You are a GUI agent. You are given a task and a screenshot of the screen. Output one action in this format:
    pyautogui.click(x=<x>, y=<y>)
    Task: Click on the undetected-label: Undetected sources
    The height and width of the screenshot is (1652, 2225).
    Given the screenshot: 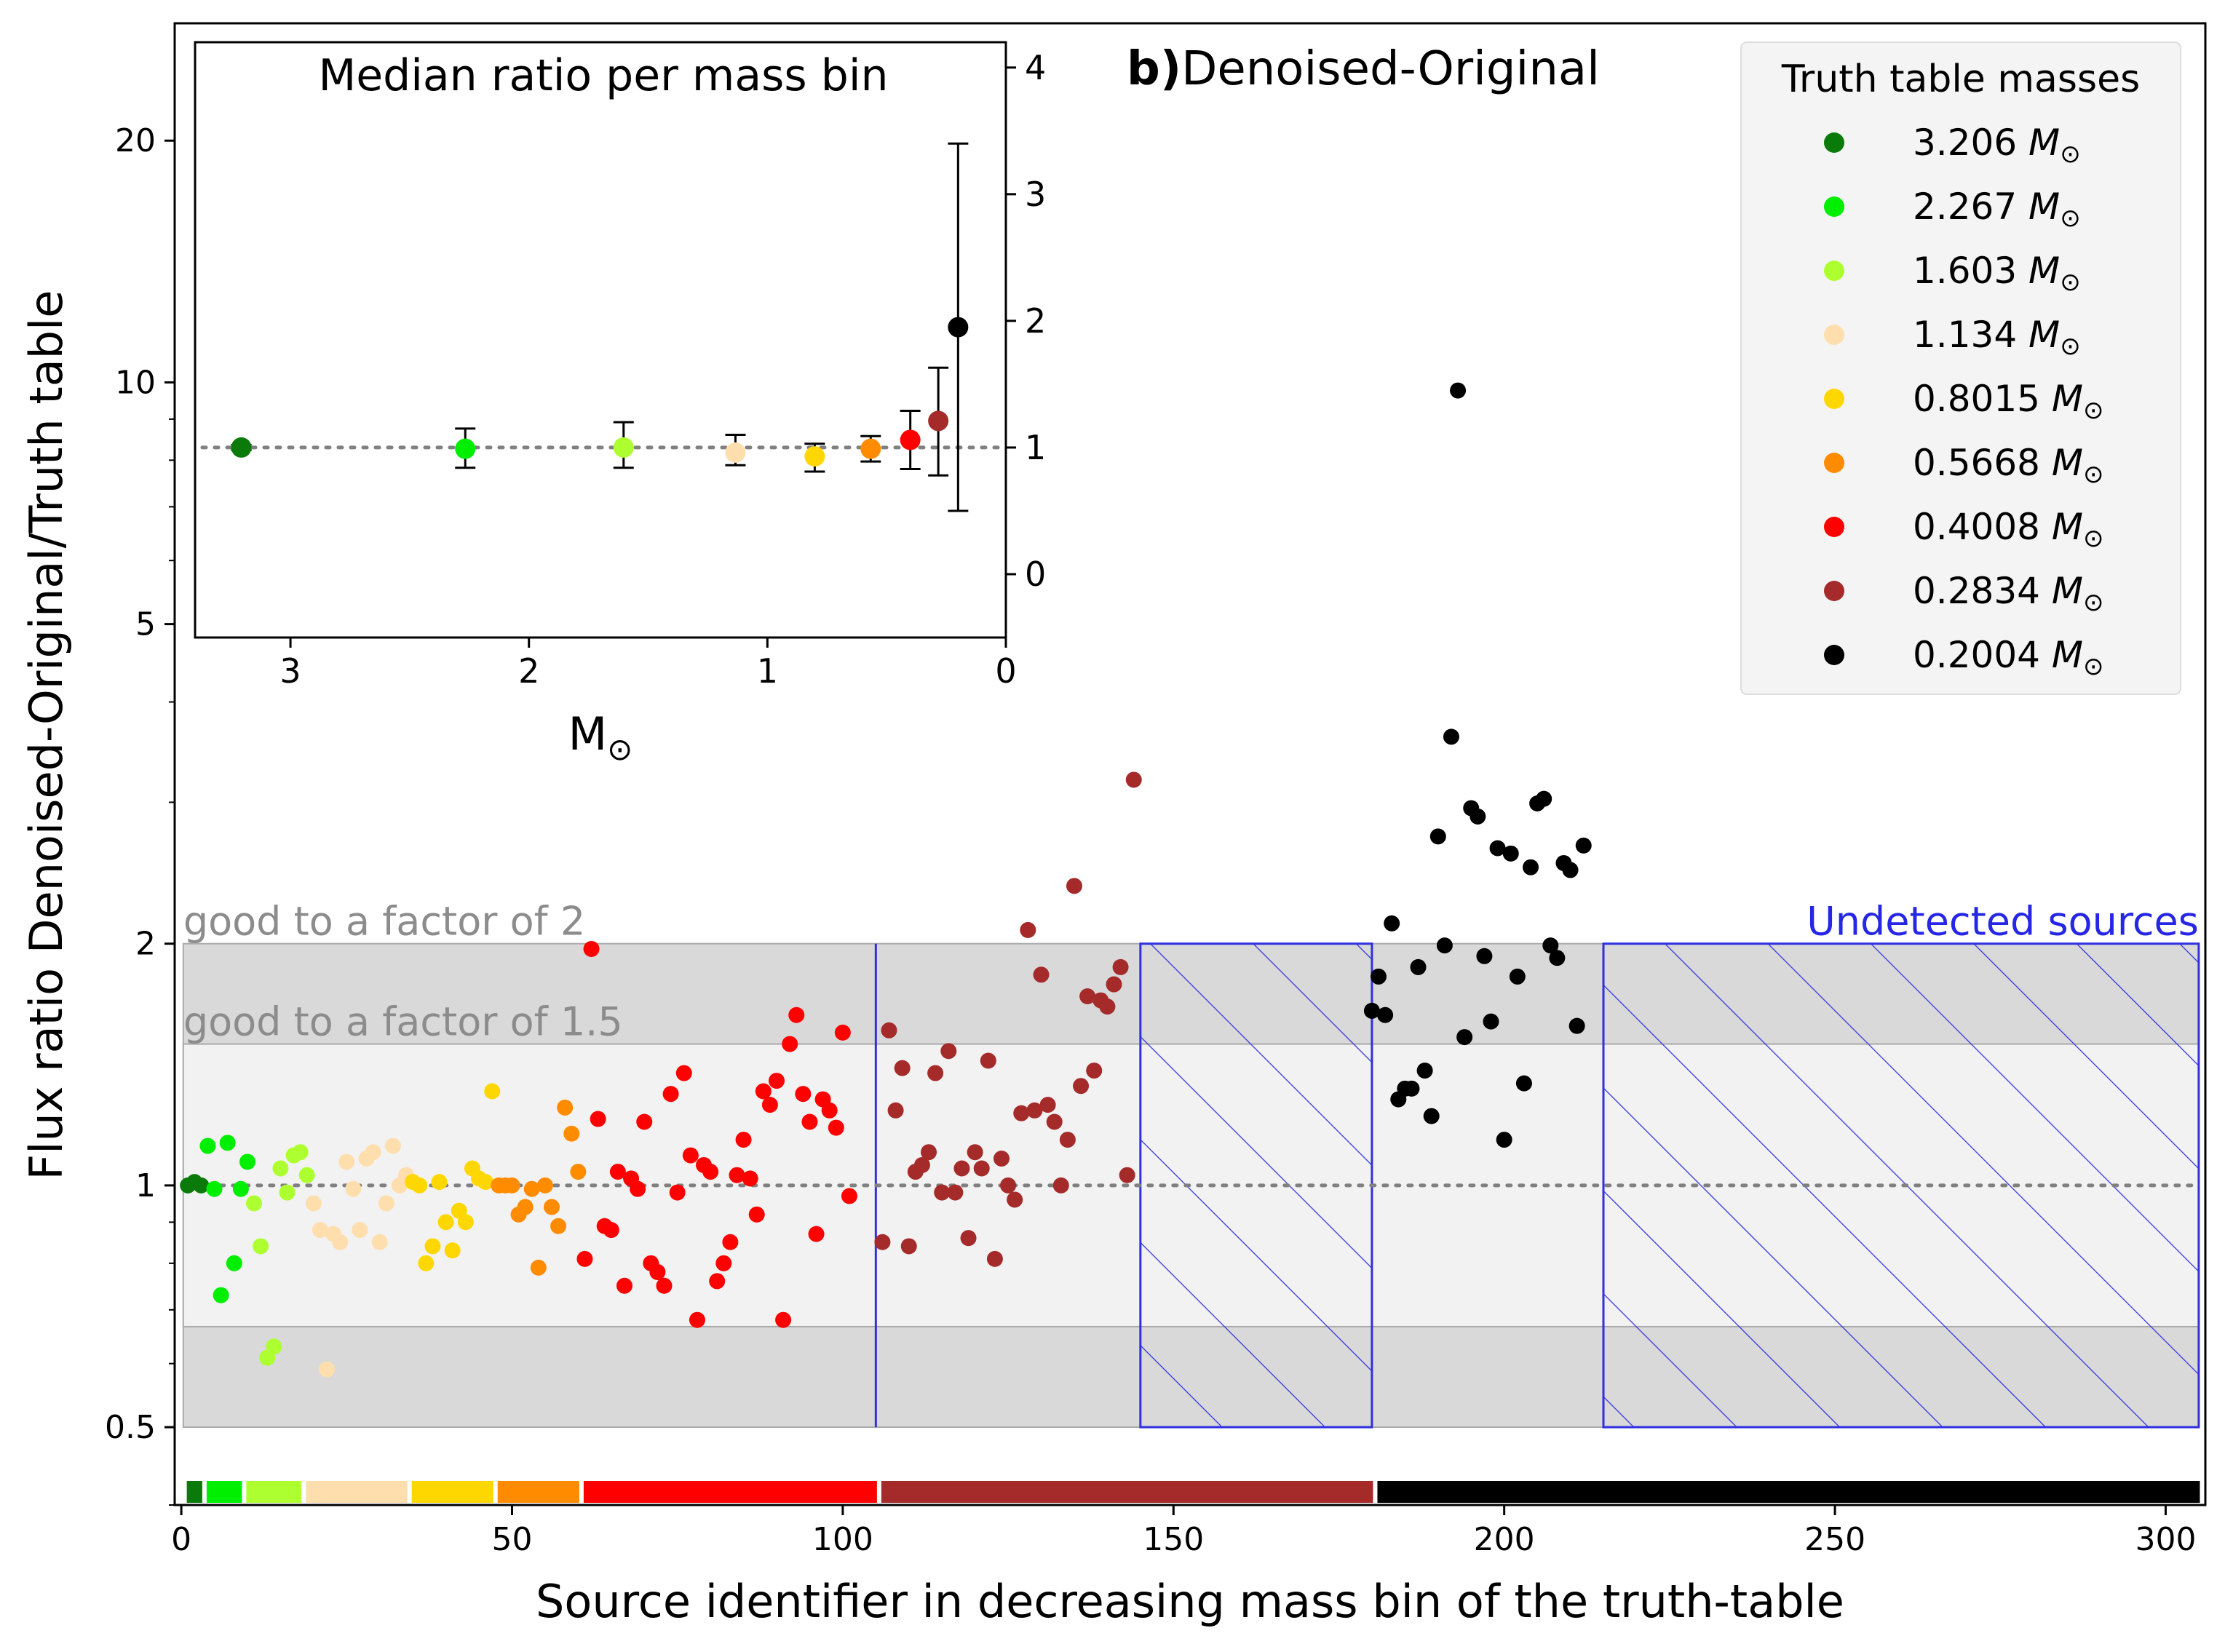 What is the action you would take?
    pyautogui.click(x=2002, y=922)
    